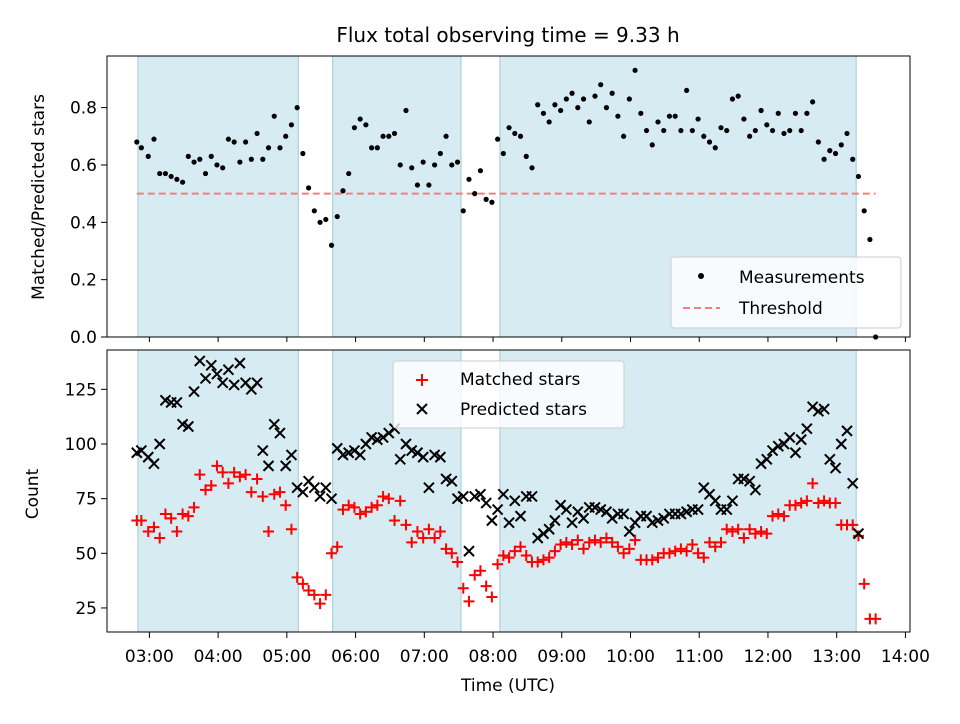 The image size is (960, 724). Describe the element at coordinates (786, 292) in the screenshot. I see `top-legend-box` at that location.